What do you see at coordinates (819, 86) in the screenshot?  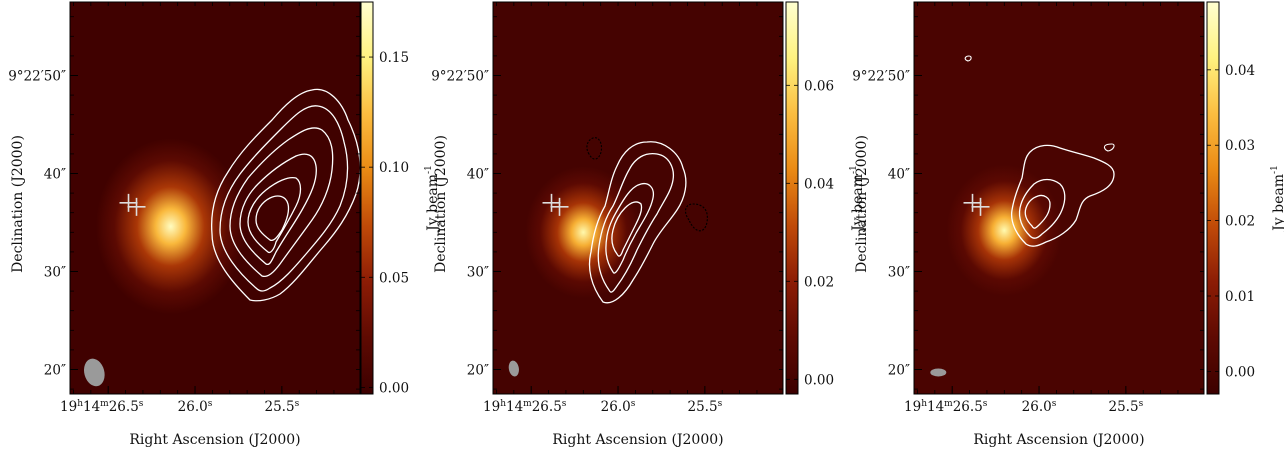 I see `colorbar-tick-label: 0.06` at bounding box center [819, 86].